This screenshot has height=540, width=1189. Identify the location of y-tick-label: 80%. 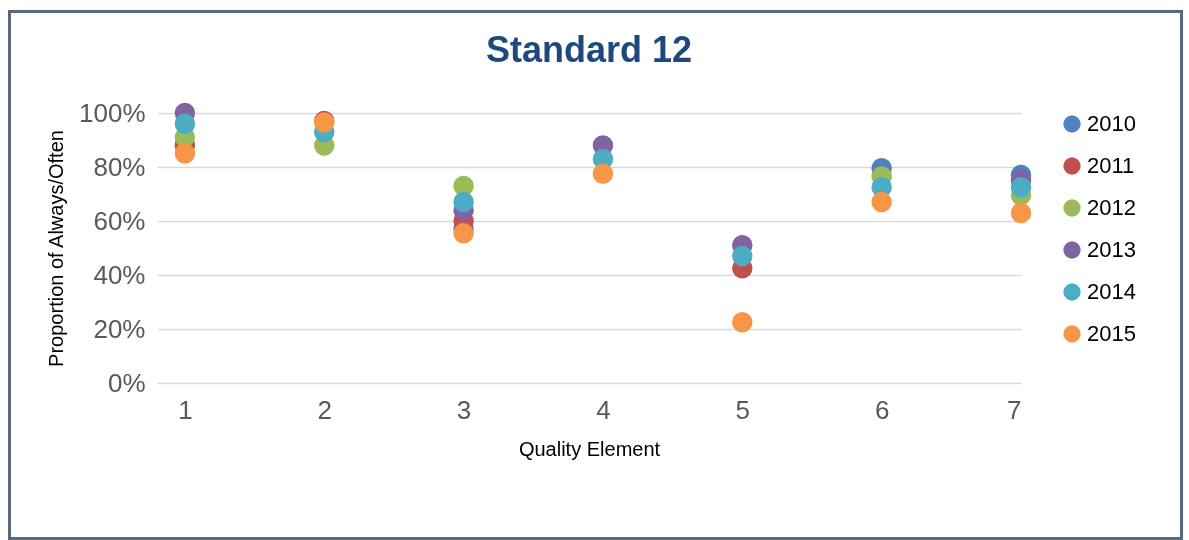
(119, 166).